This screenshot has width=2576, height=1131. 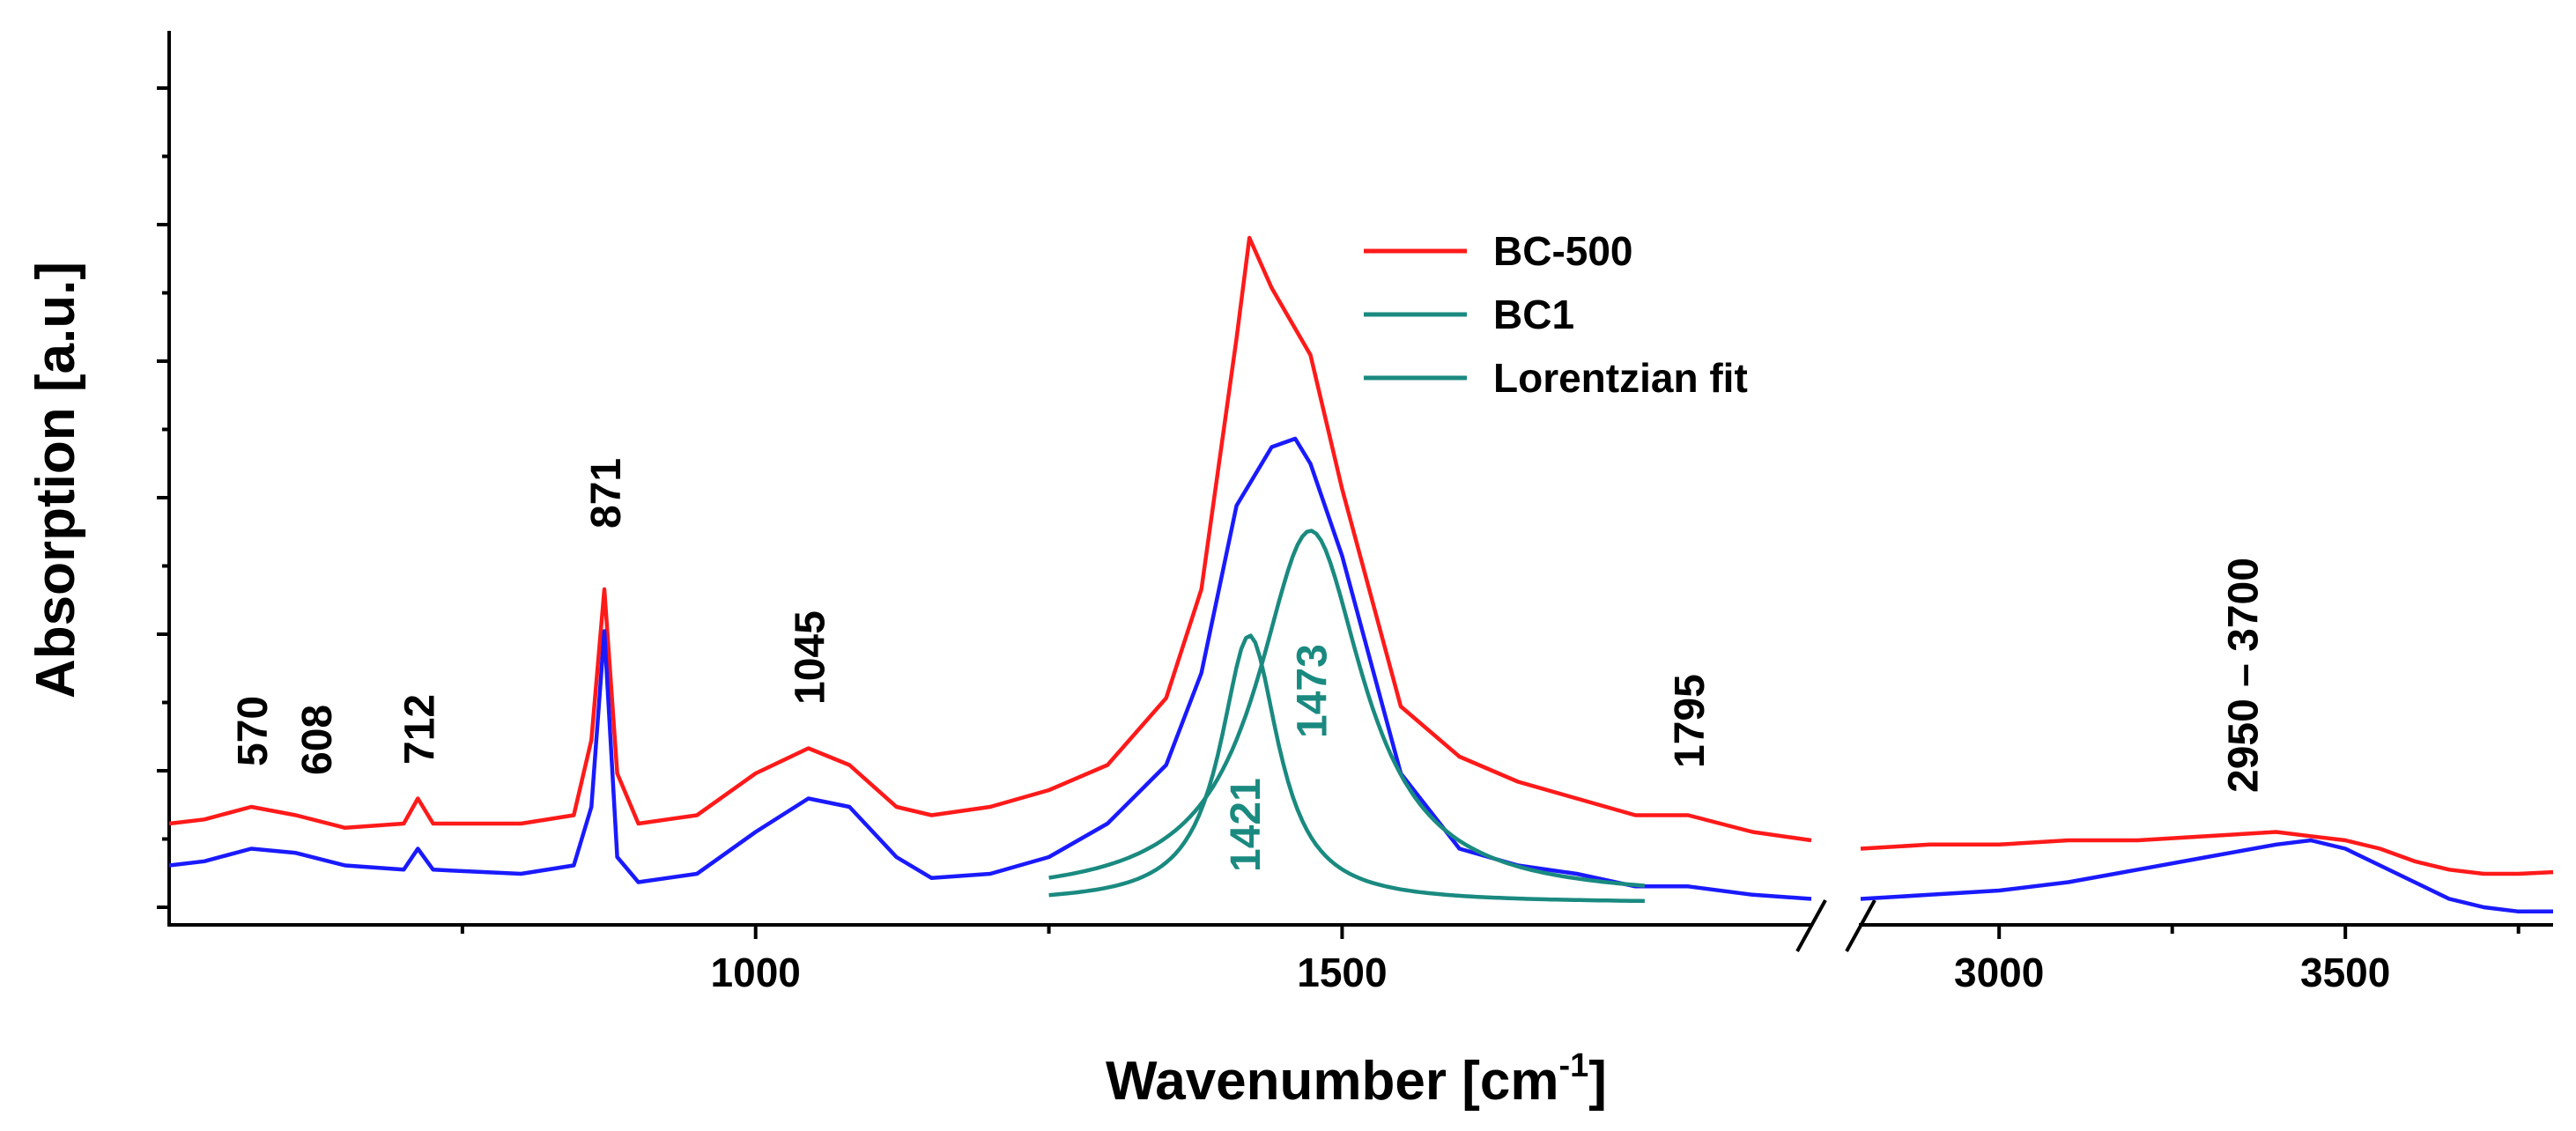 What do you see at coordinates (317, 740) in the screenshot?
I see `peak-label: 608` at bounding box center [317, 740].